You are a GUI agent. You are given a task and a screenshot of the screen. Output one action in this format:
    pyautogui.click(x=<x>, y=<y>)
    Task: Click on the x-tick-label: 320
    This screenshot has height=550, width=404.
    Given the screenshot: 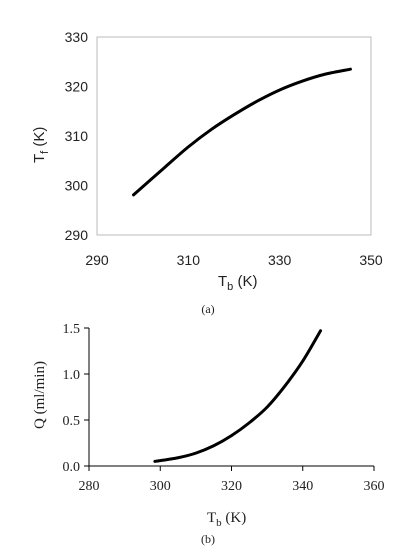 What is the action you would take?
    pyautogui.click(x=231, y=486)
    